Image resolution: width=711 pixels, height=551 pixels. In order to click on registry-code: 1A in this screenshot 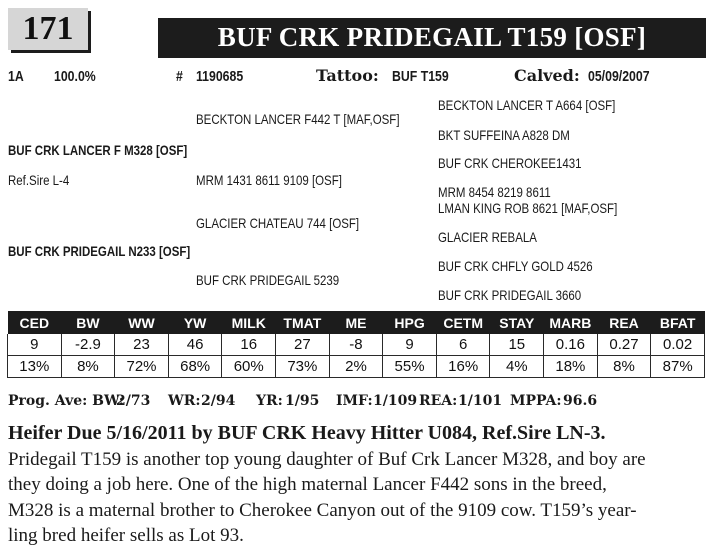, I will do `click(16, 76)`.